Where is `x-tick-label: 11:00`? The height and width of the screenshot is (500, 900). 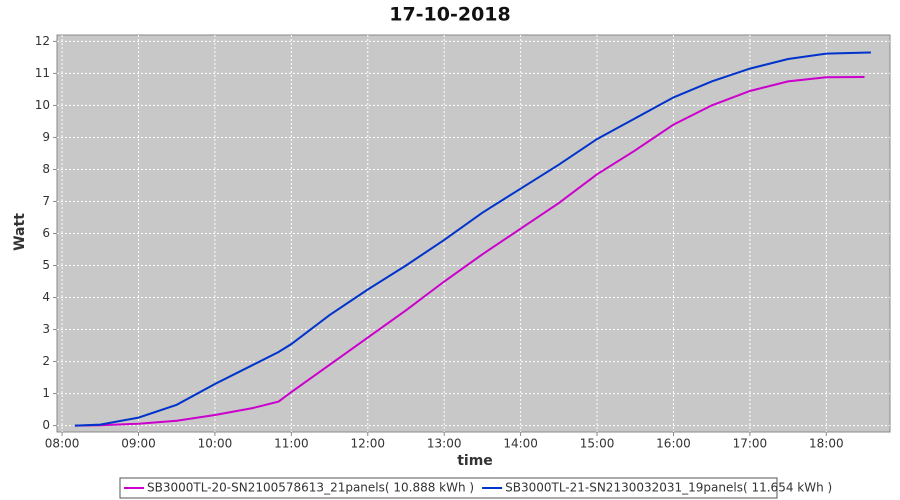 x-tick-label: 11:00 is located at coordinates (291, 444).